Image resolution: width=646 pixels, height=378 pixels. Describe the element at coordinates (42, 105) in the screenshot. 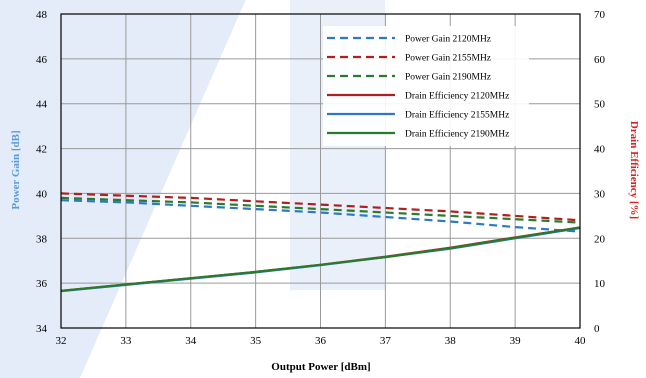

I see `y-left-tick-label: 44` at that location.